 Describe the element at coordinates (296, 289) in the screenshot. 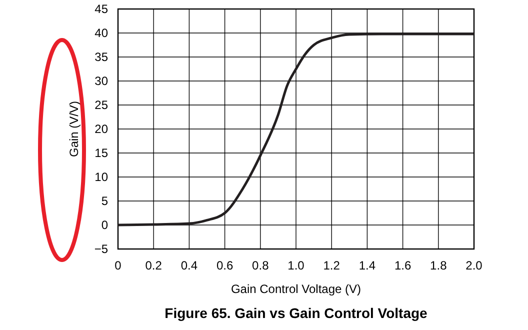

I see `x-axis-title: Gain Control Voltage (V)` at that location.